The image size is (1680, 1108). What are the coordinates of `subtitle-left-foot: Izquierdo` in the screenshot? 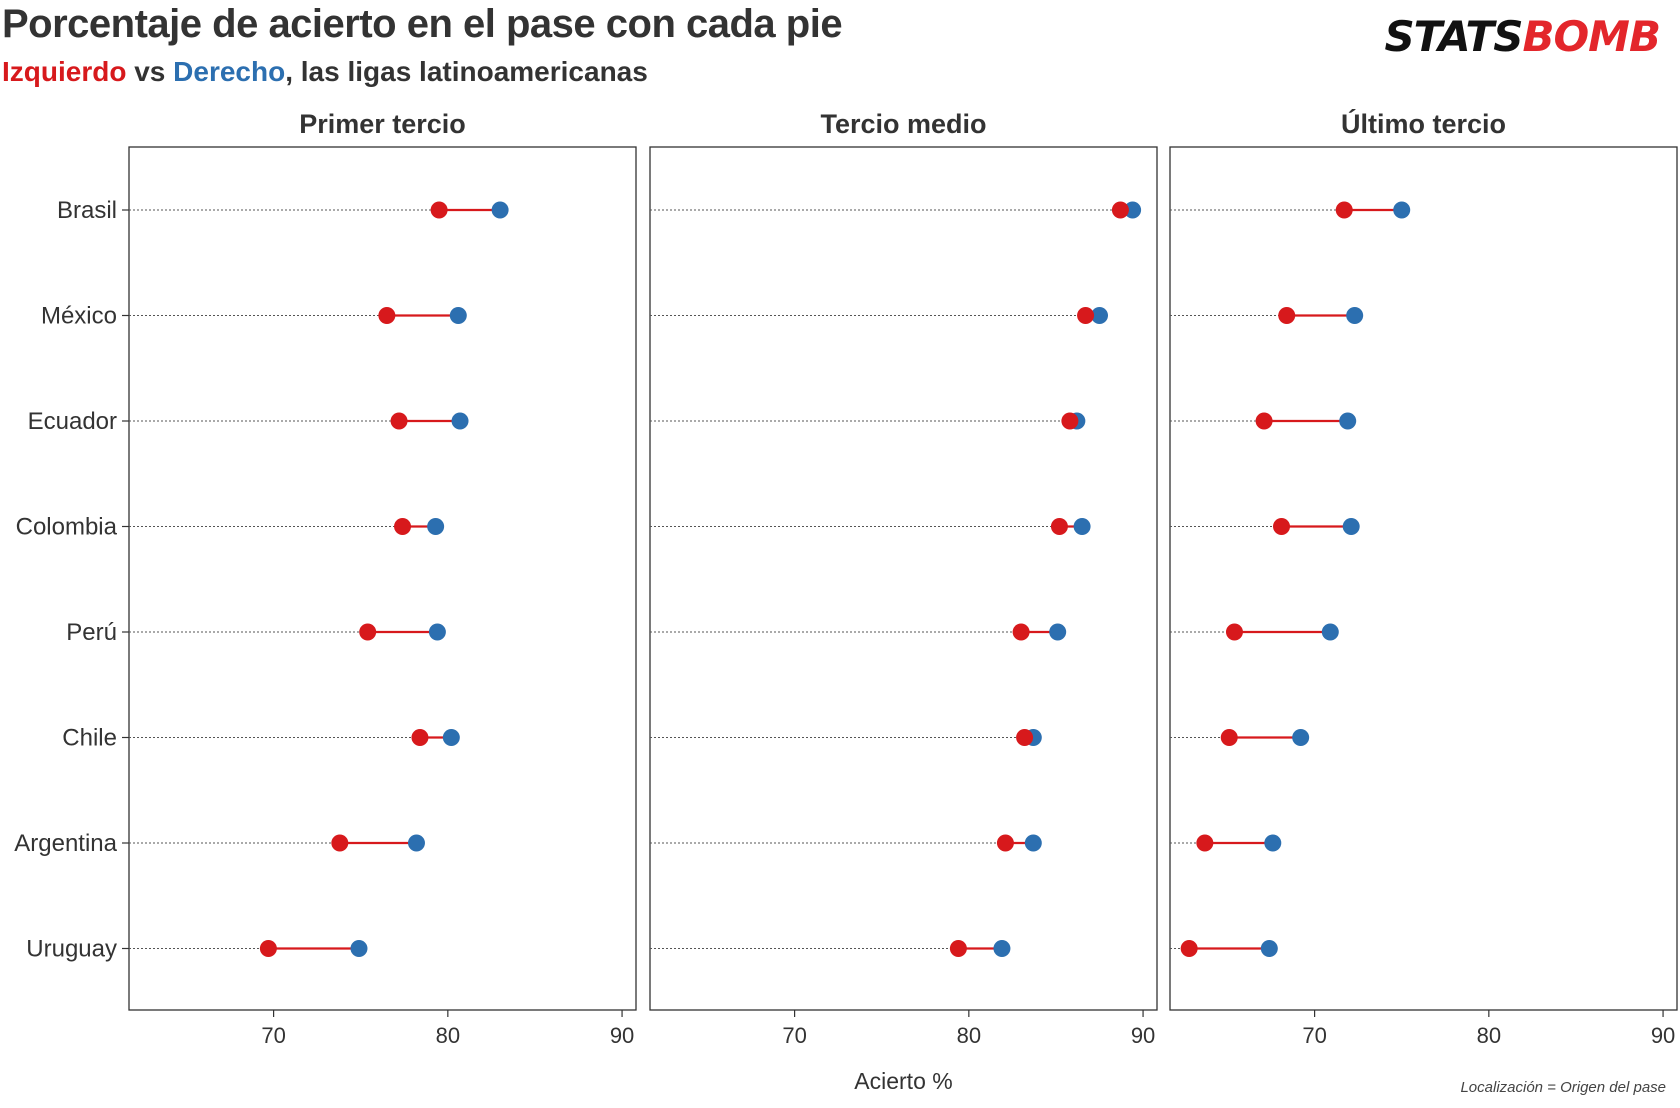 It's located at (64, 71).